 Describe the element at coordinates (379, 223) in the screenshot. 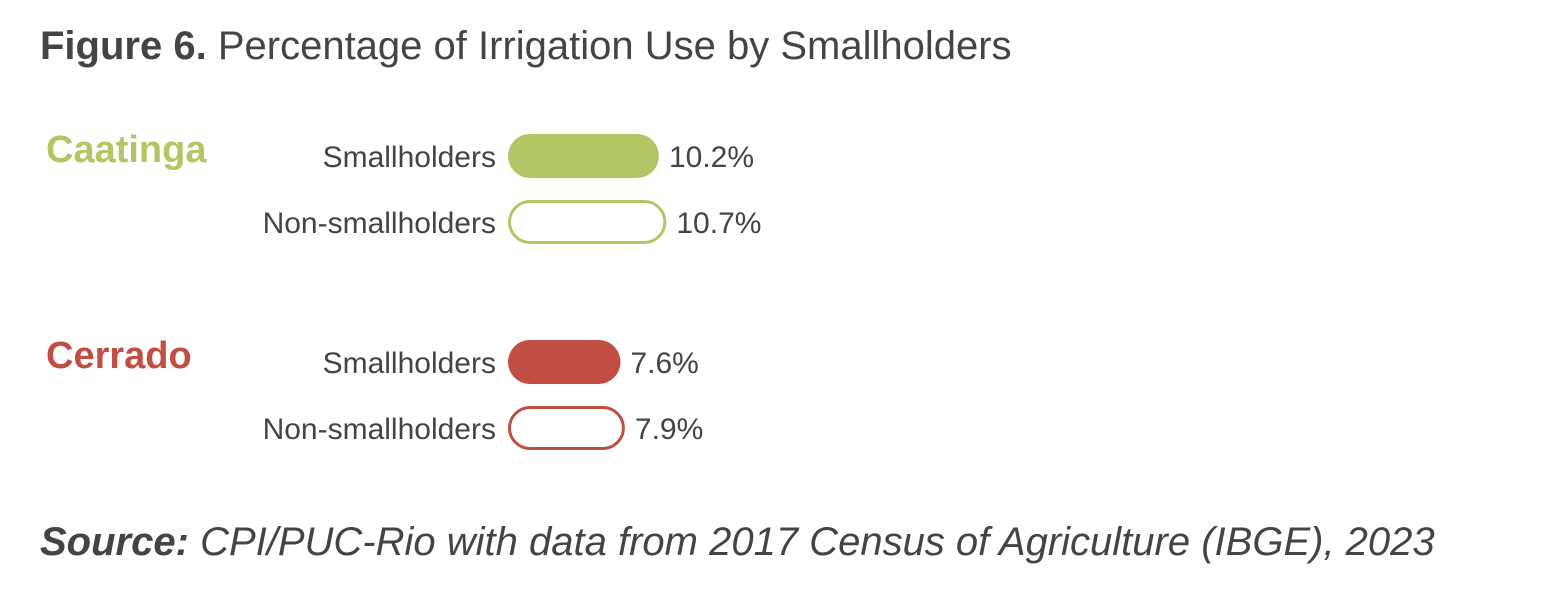

I see `category-label-caatinga-non-smallholders: Non-smallholders` at that location.